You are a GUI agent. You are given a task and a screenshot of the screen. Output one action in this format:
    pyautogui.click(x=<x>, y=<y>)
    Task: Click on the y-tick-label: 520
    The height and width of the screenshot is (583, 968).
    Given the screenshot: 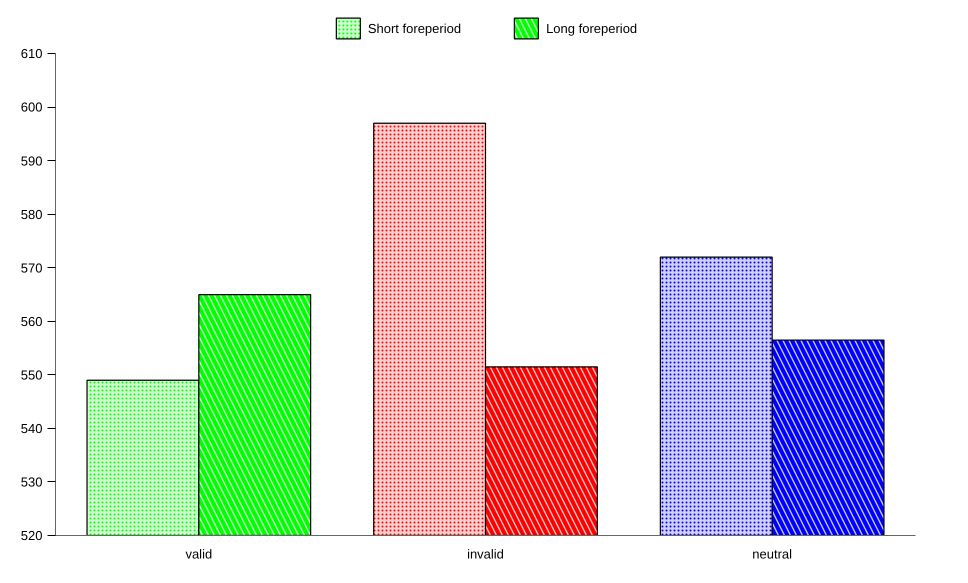 What is the action you would take?
    pyautogui.click(x=31, y=535)
    